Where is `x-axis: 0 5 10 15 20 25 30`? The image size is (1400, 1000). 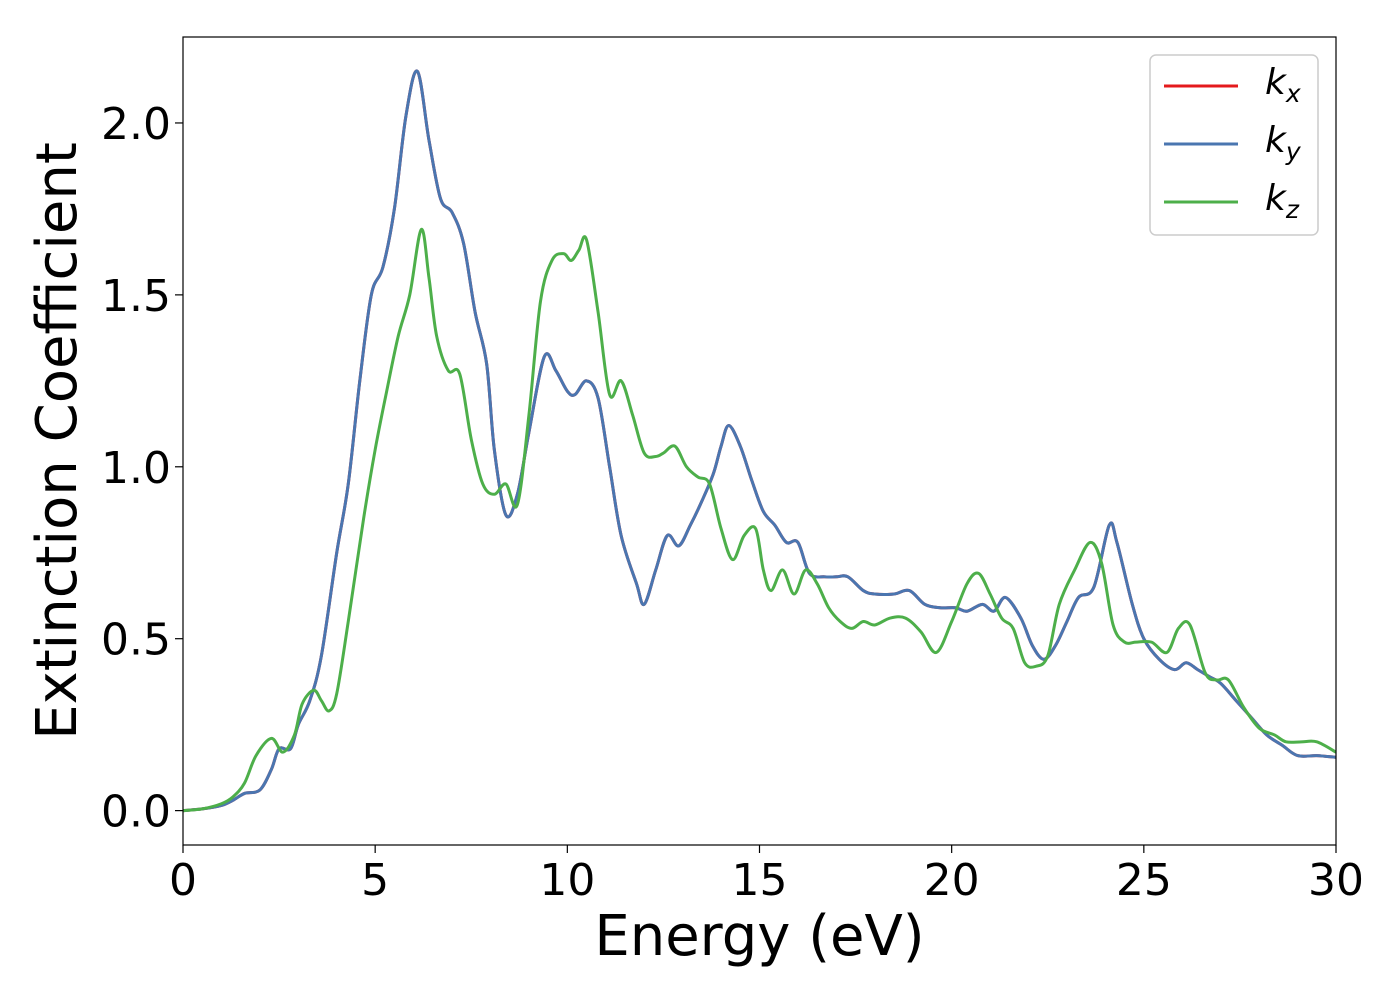 x-axis: 0 5 10 15 20 25 30 is located at coordinates (766, 875).